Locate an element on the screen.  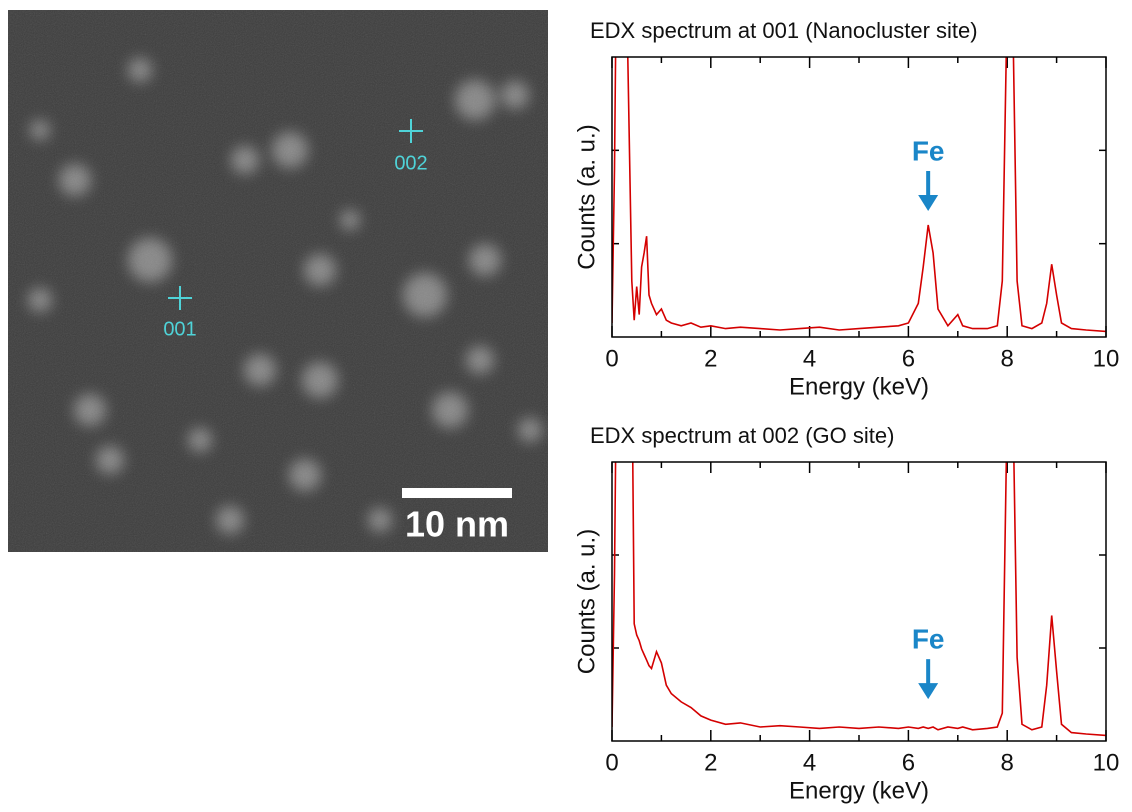
marker-label: 001 is located at coordinates (179, 329).